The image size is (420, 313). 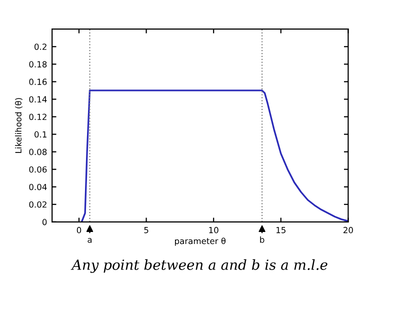 I want to click on x-tick-label: 20, so click(x=348, y=230).